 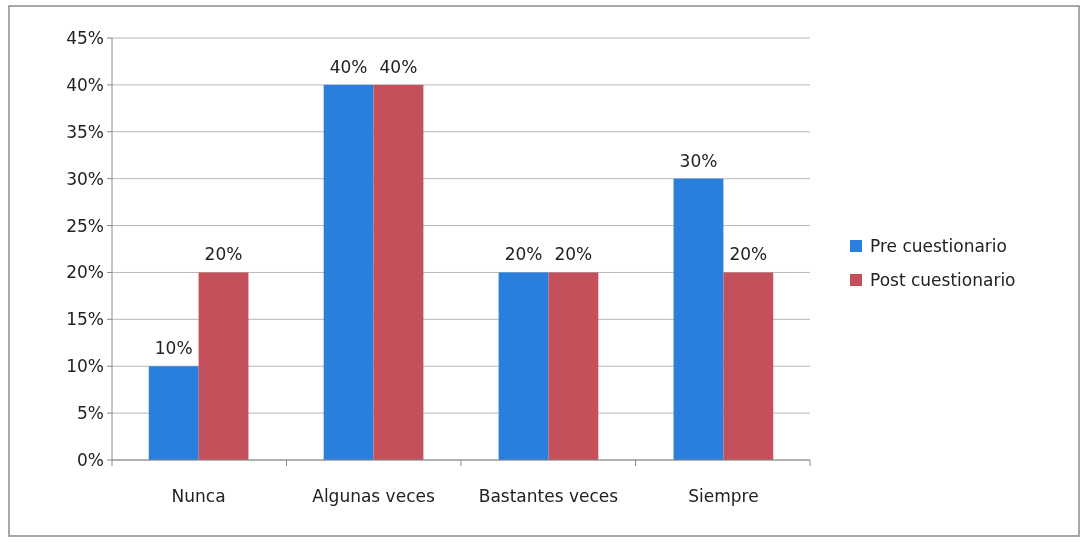 I want to click on y-tick-label: 35%, so click(x=85, y=131).